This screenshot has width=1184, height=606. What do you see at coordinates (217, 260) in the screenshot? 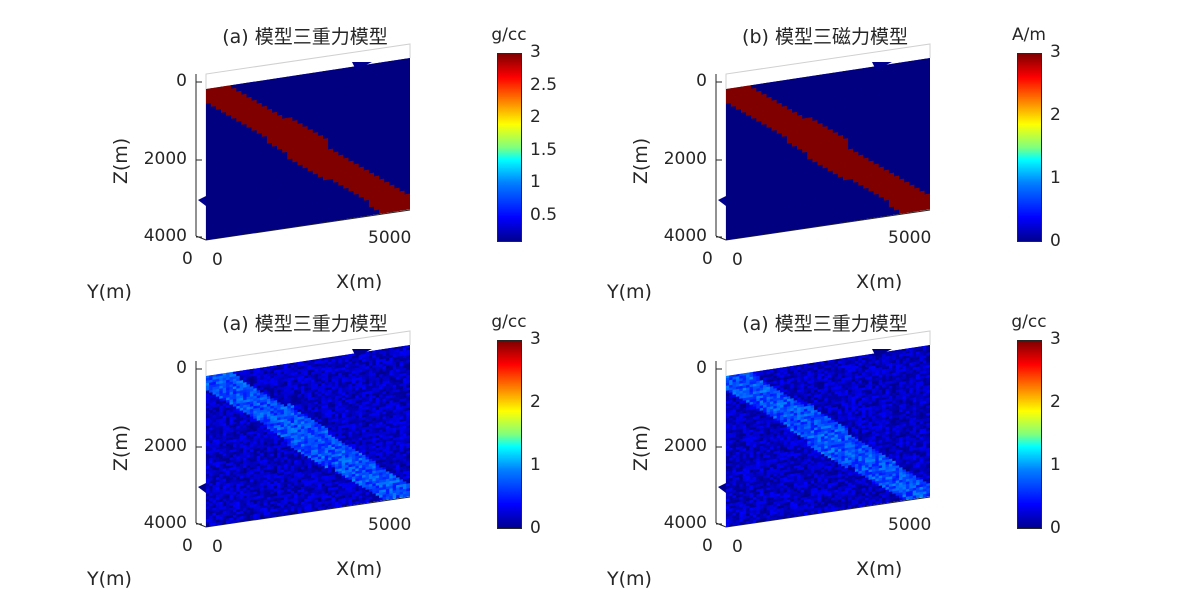
I see `x-tick-label: 0` at bounding box center [217, 260].